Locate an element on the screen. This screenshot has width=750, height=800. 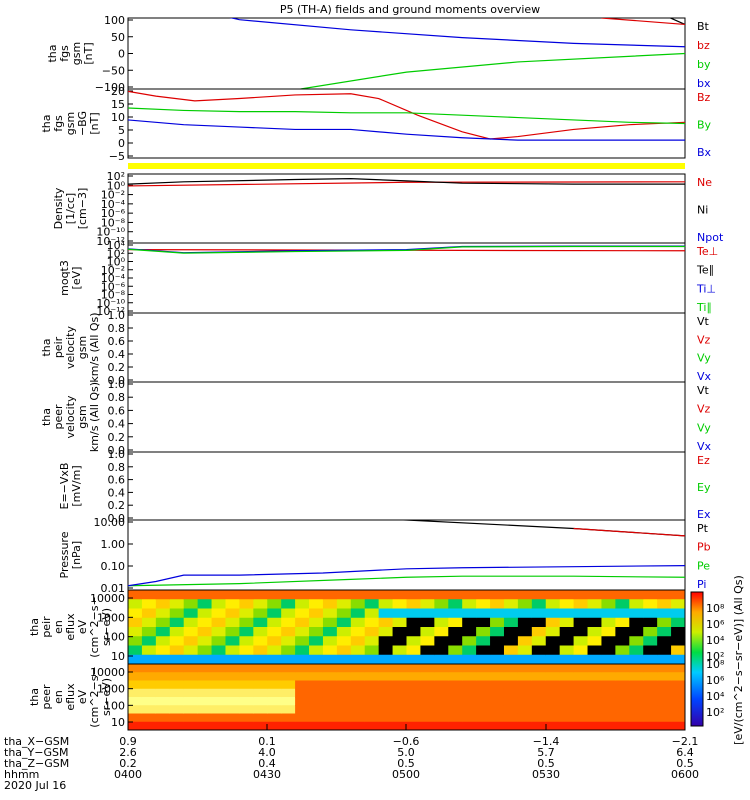
y-tick-label: 10 is located at coordinates (118, 117).